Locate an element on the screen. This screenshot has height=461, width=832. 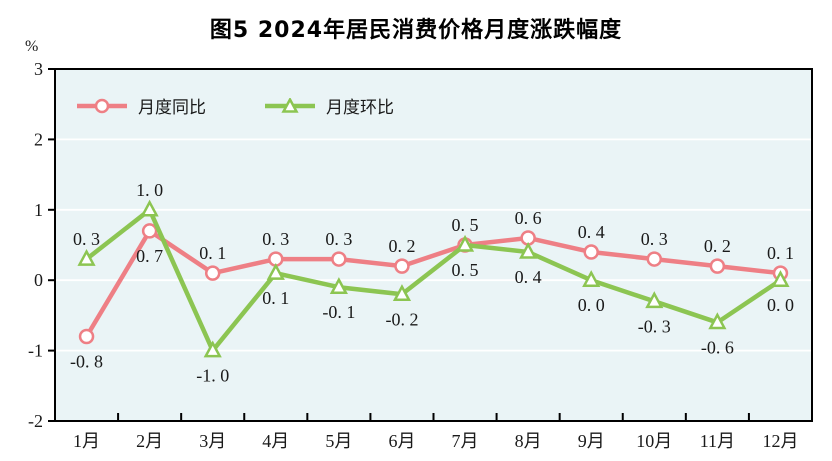
data-point-label: -0. 3 is located at coordinates (654, 326).